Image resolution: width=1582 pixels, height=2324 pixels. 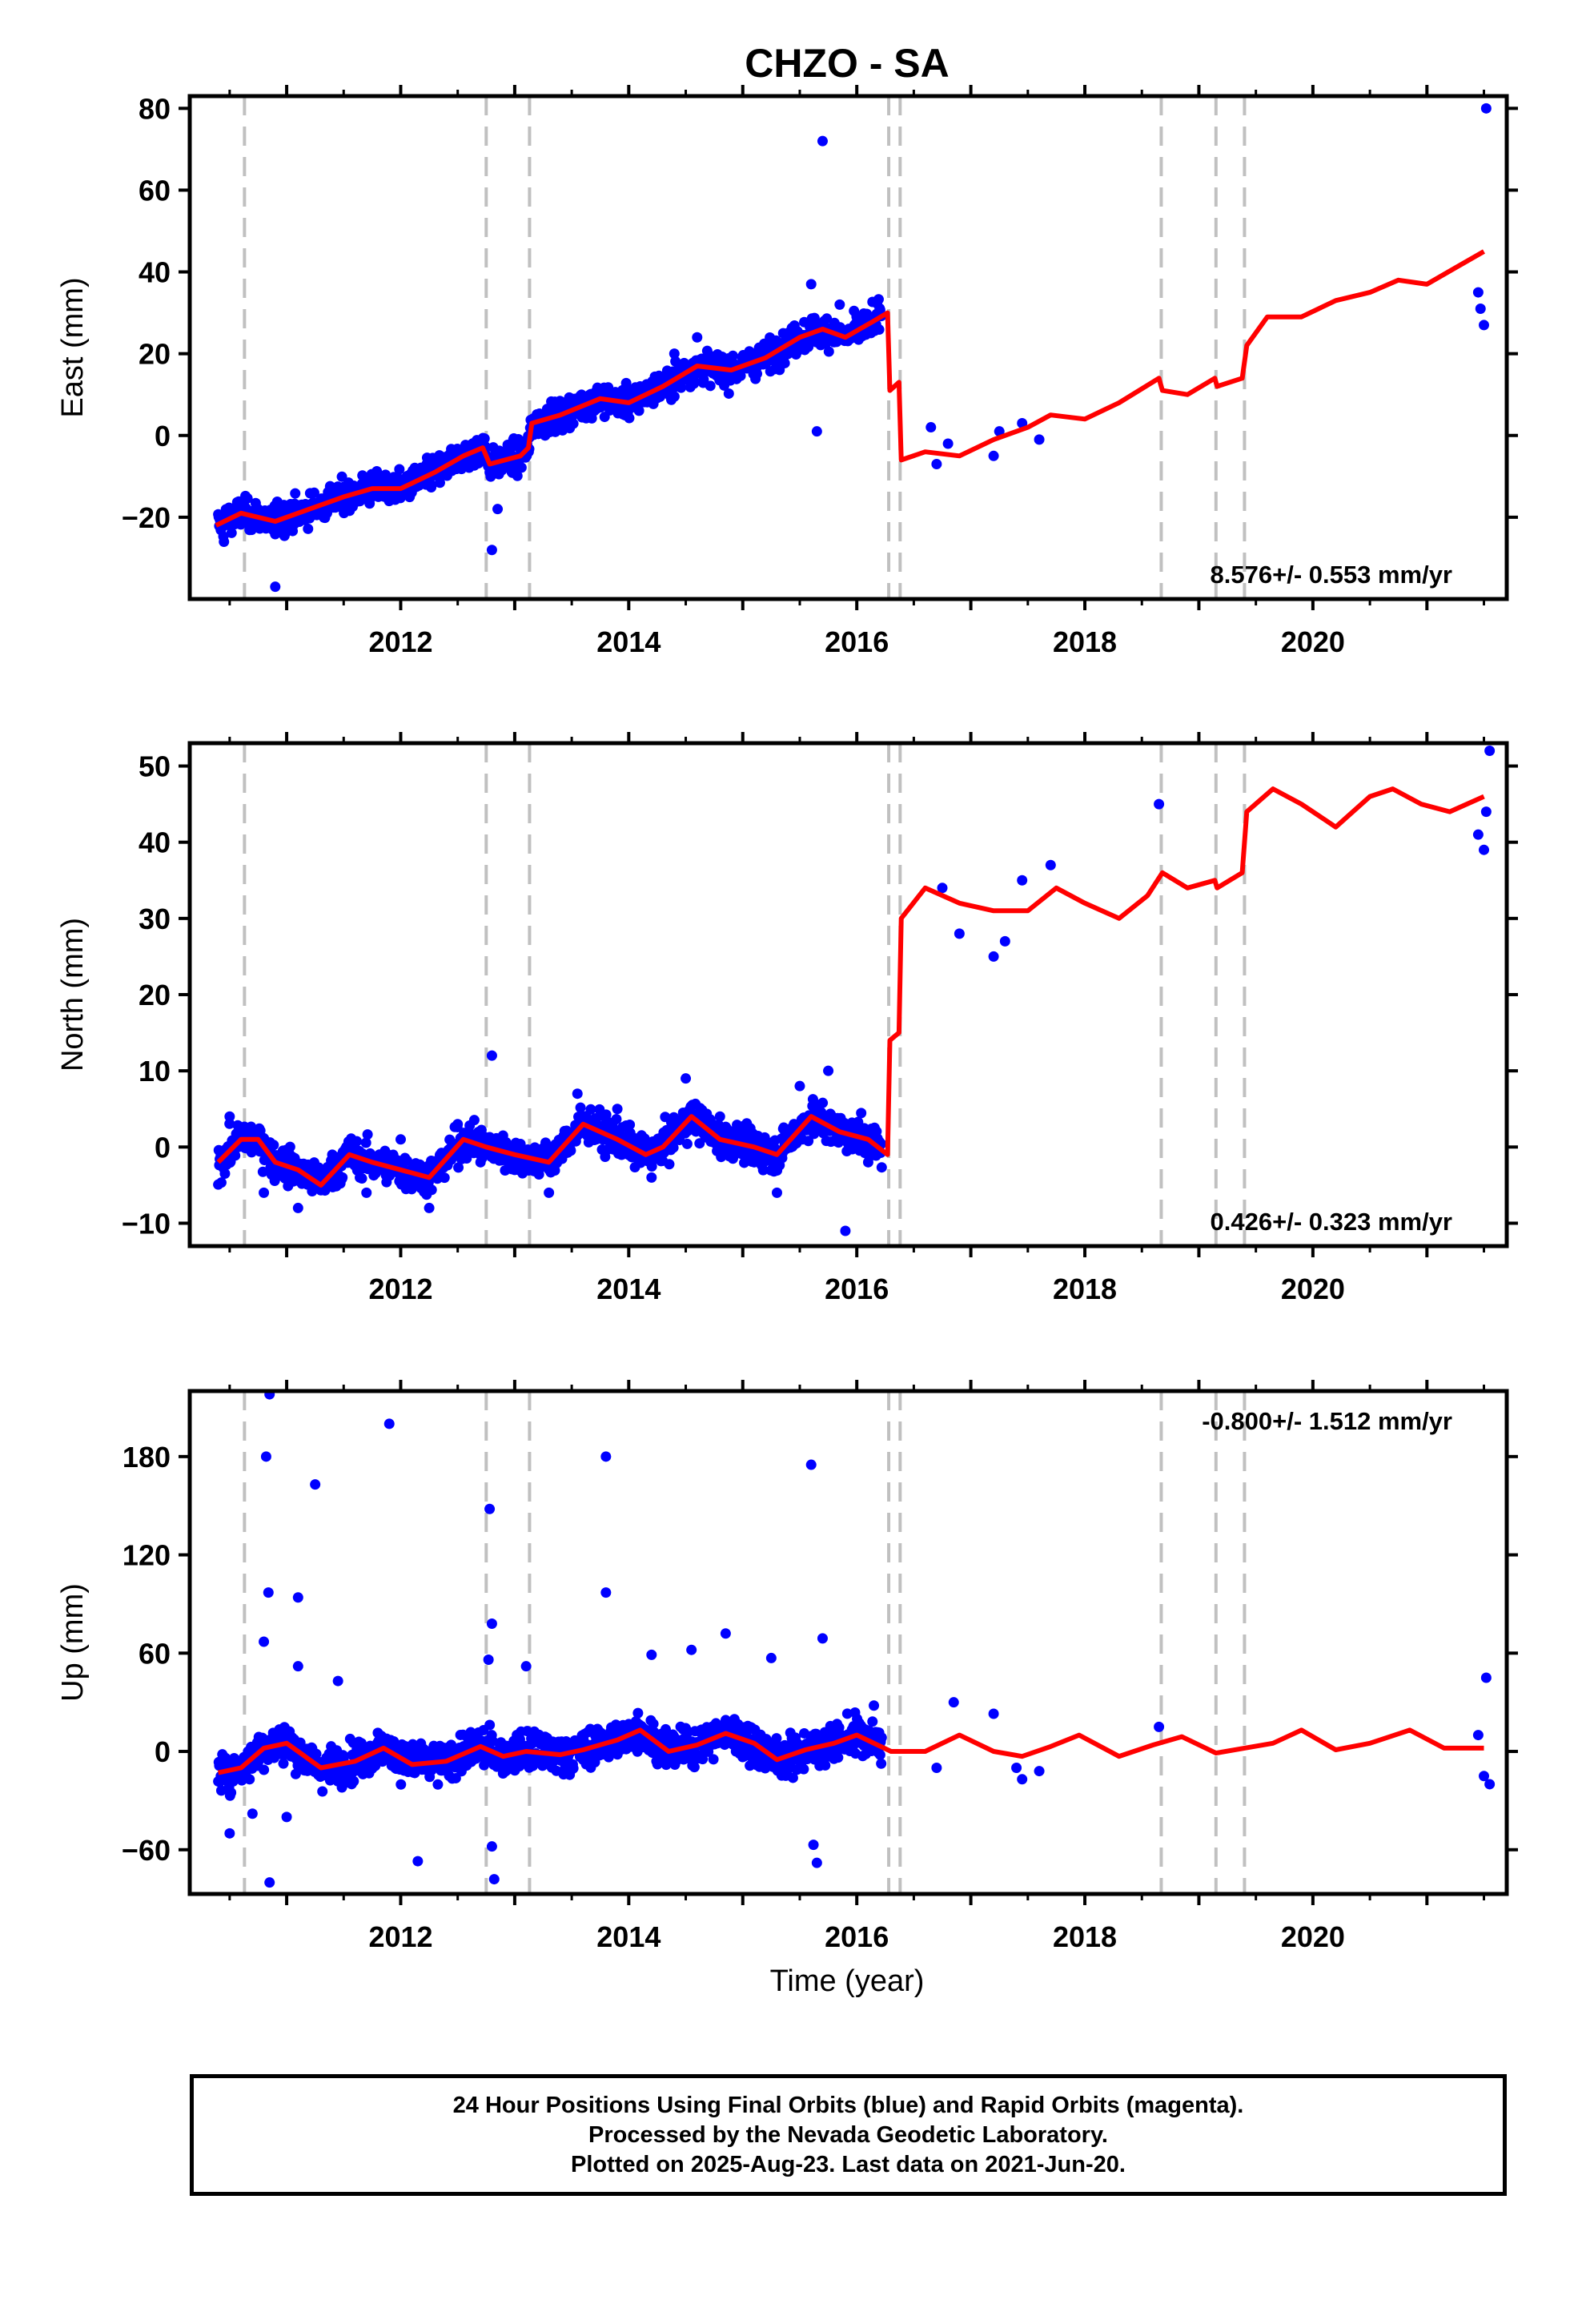 What do you see at coordinates (1313, 1289) in the screenshot?
I see `x-tick-label: 2020` at bounding box center [1313, 1289].